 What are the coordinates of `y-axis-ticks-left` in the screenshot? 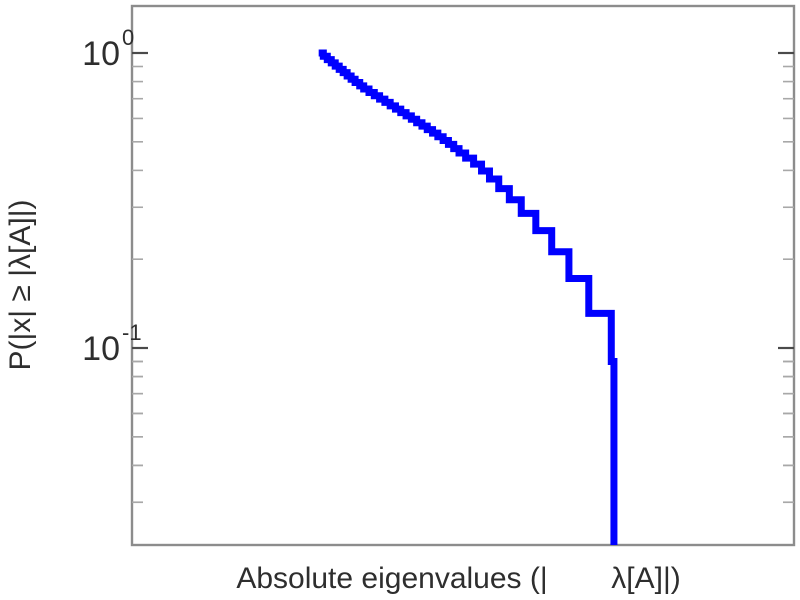 It's located at (140, 277).